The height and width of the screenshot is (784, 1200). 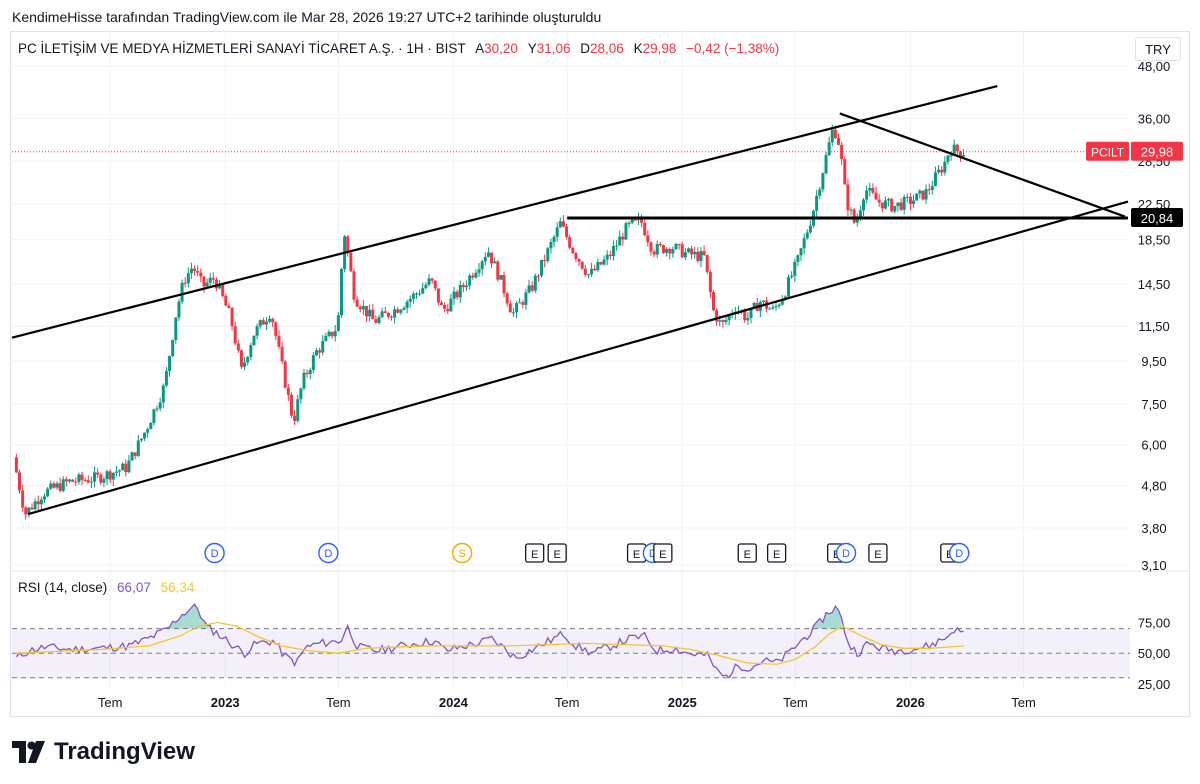 I want to click on rsi-value: 66,07, so click(x=134, y=587).